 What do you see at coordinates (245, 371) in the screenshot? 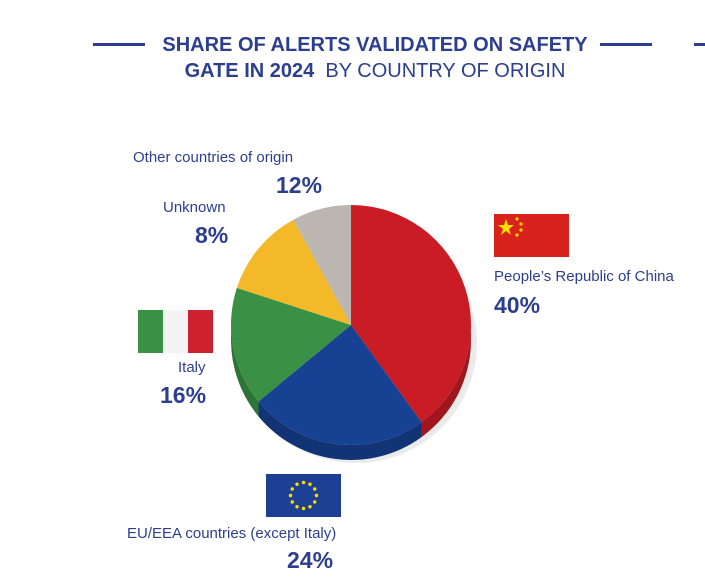
I see `pie-side-italy` at bounding box center [245, 371].